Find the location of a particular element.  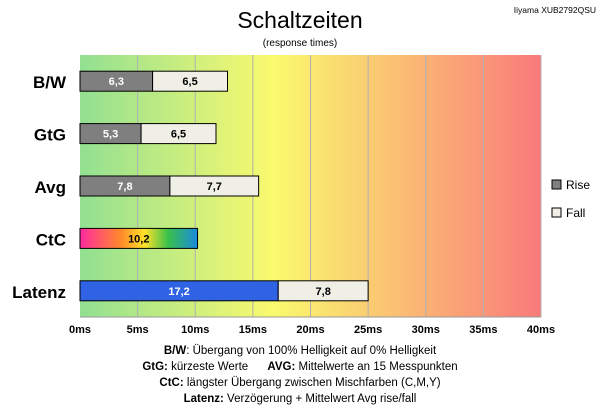

legend-swatch-fall is located at coordinates (556, 212).